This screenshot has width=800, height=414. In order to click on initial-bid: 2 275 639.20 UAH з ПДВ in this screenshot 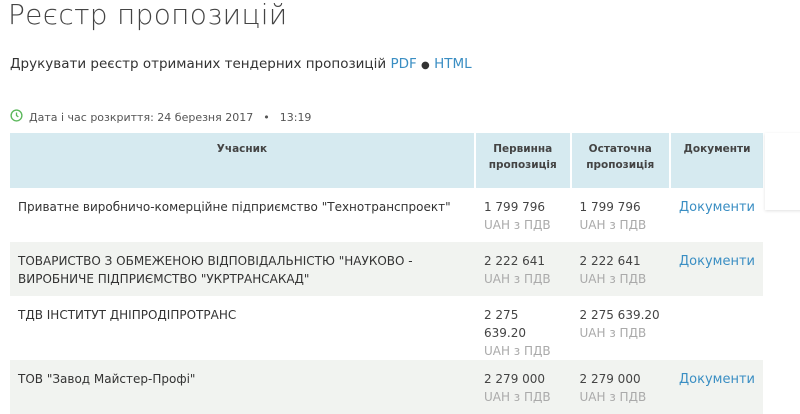, I will do `click(524, 328)`.